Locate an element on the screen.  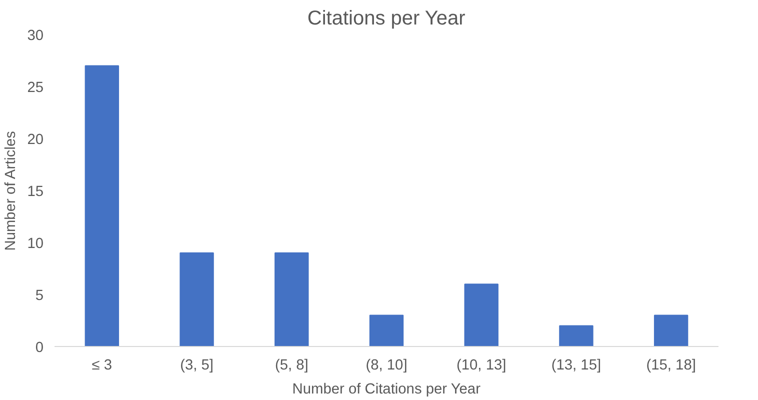
y-tick-label: 0 is located at coordinates (39, 348).